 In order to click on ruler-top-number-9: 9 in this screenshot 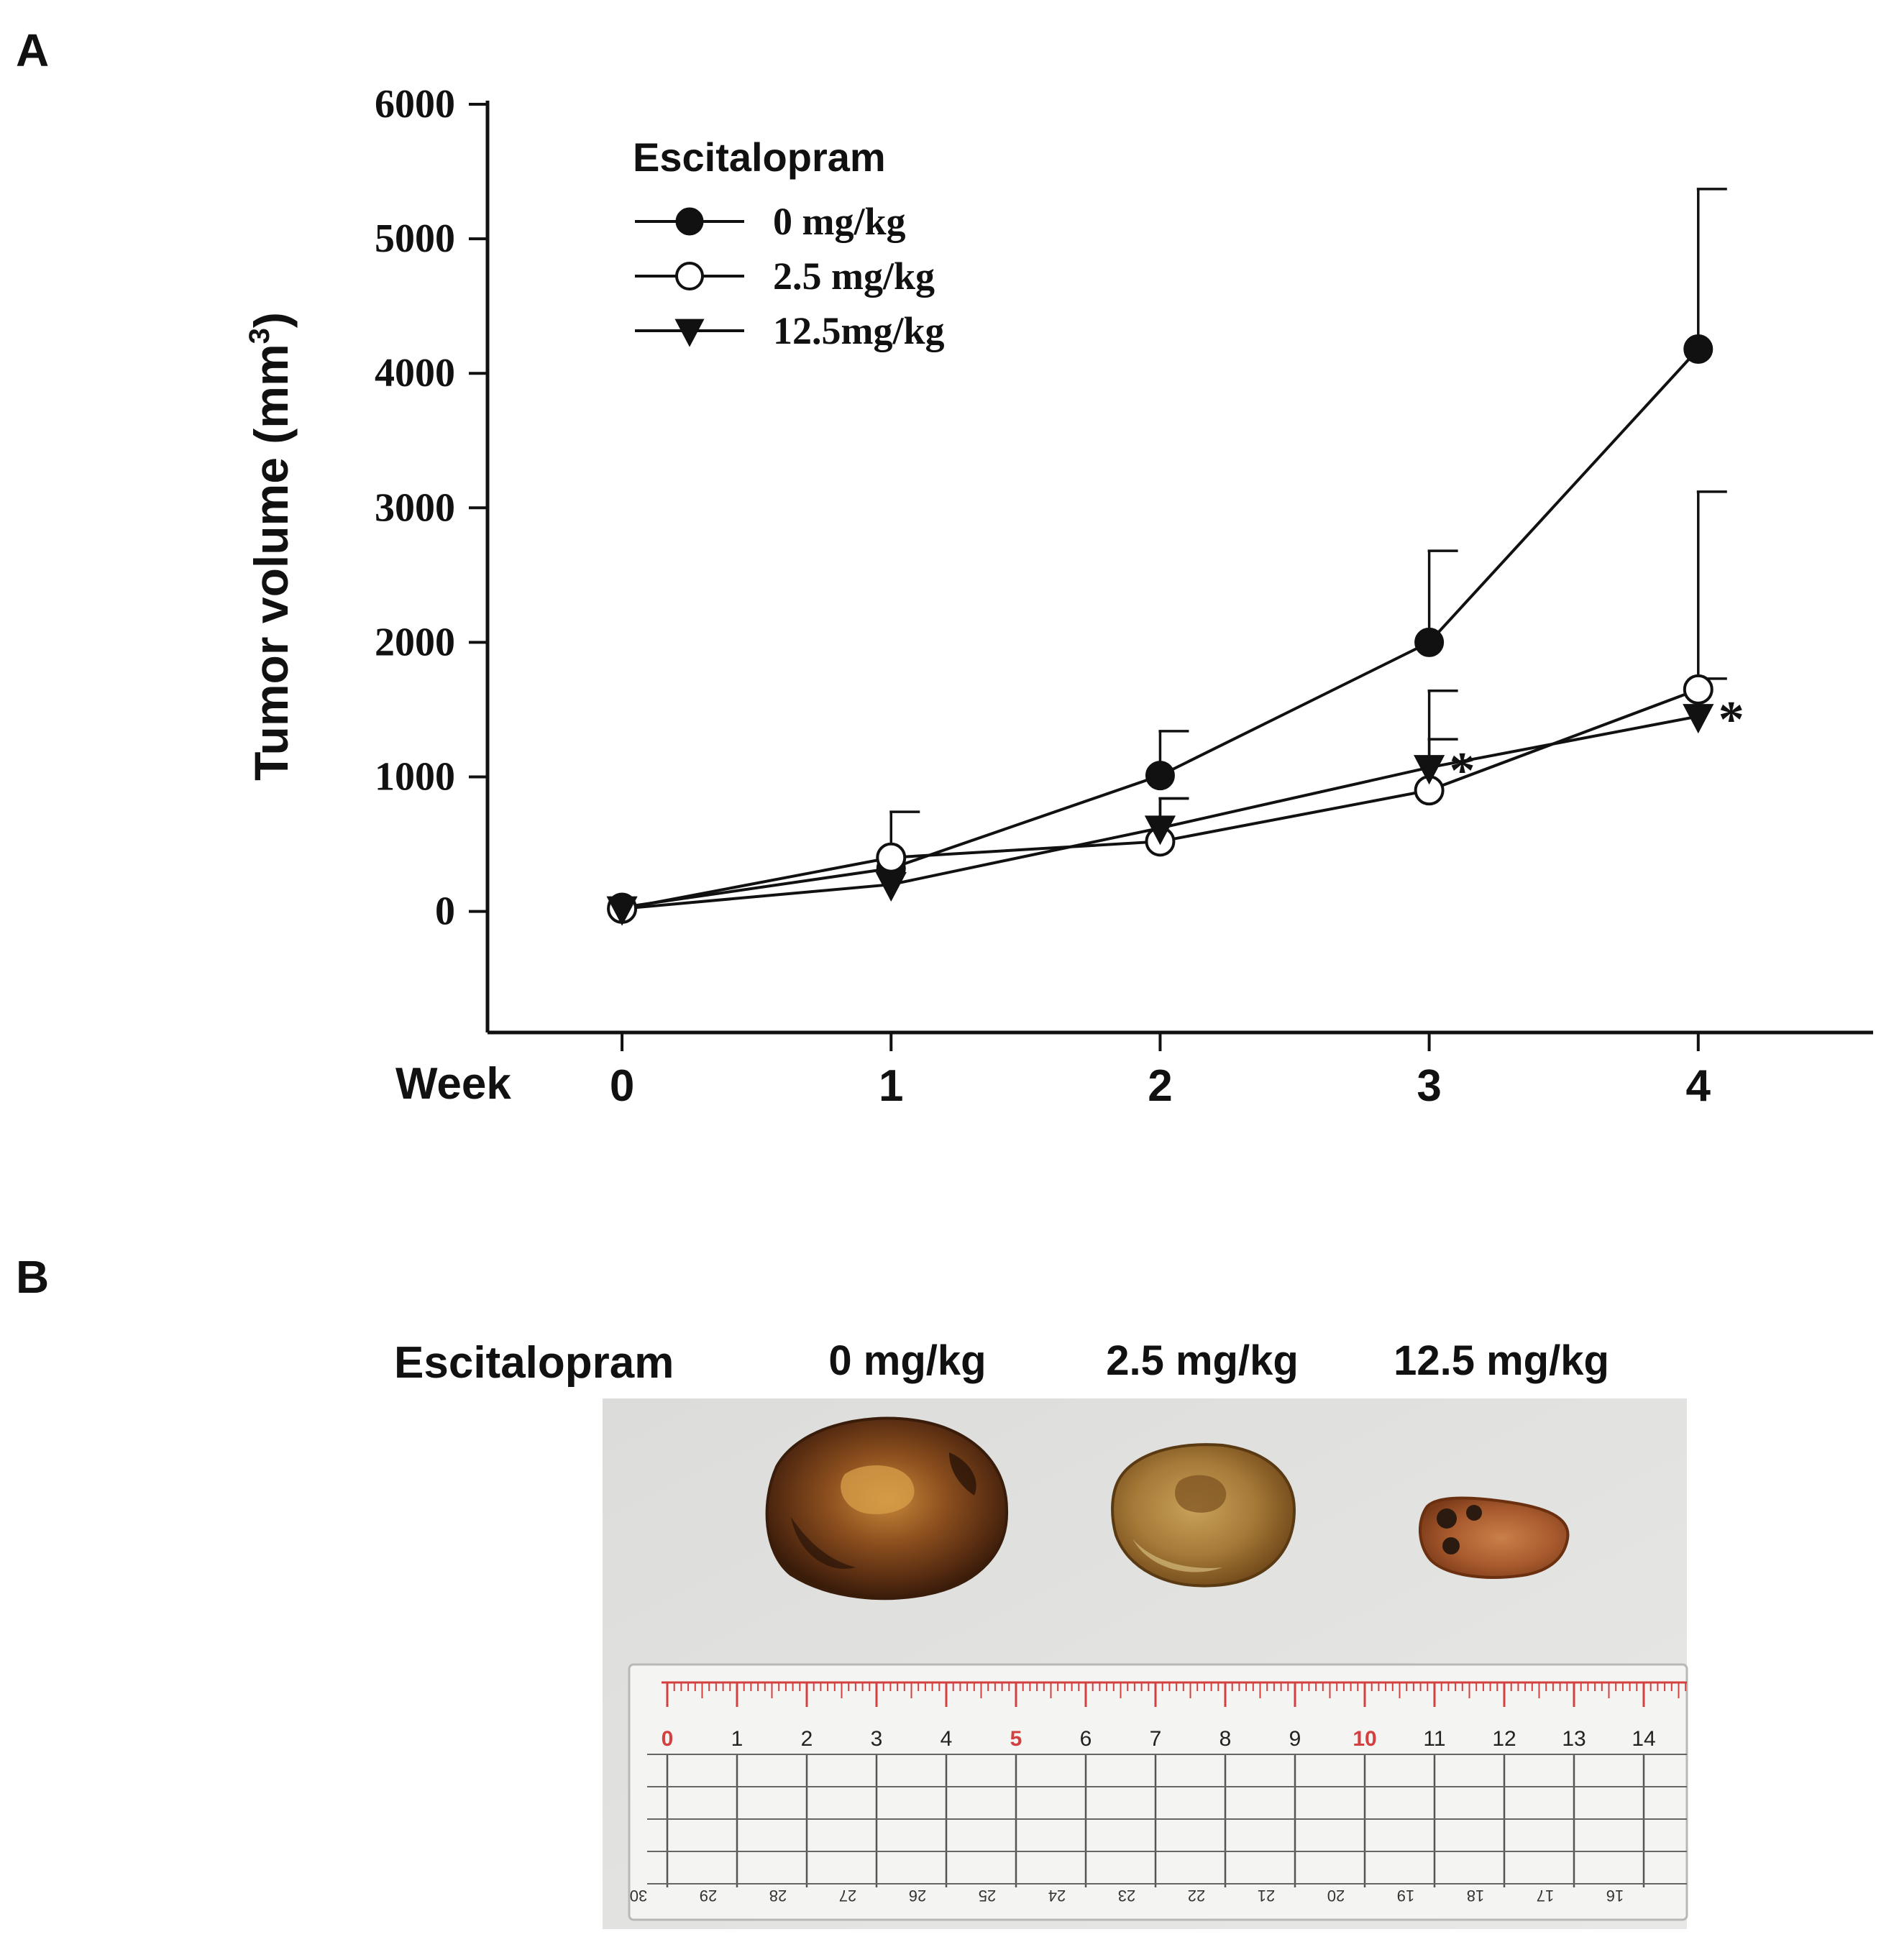, I will do `click(1295, 1739)`.